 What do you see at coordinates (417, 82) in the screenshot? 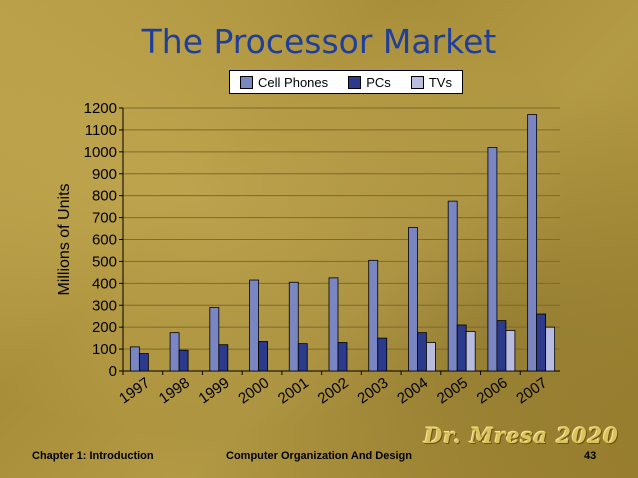
I see `legend-swatch-tvs` at bounding box center [417, 82].